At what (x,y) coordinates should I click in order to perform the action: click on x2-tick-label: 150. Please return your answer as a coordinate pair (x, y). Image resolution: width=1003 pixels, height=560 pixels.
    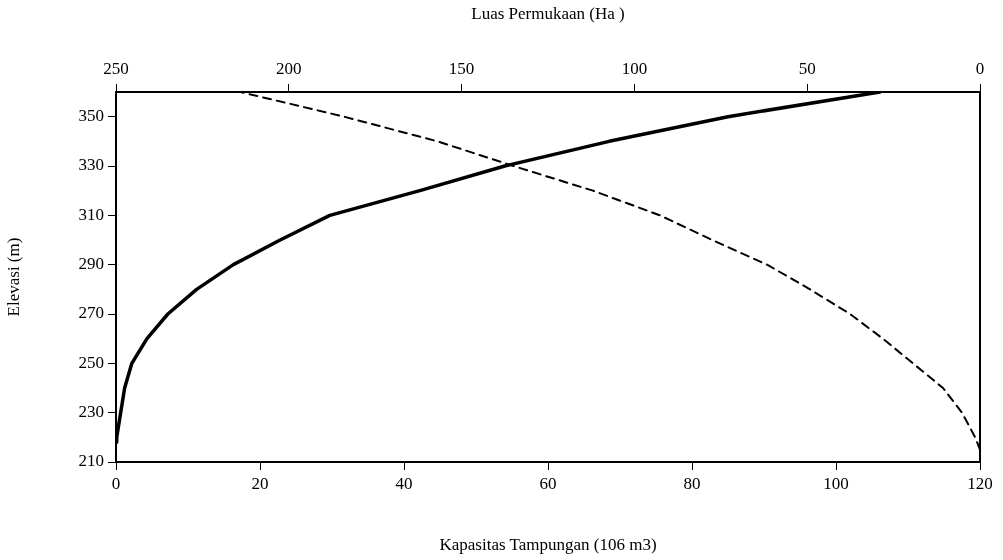
    Looking at the image, I should click on (461, 69).